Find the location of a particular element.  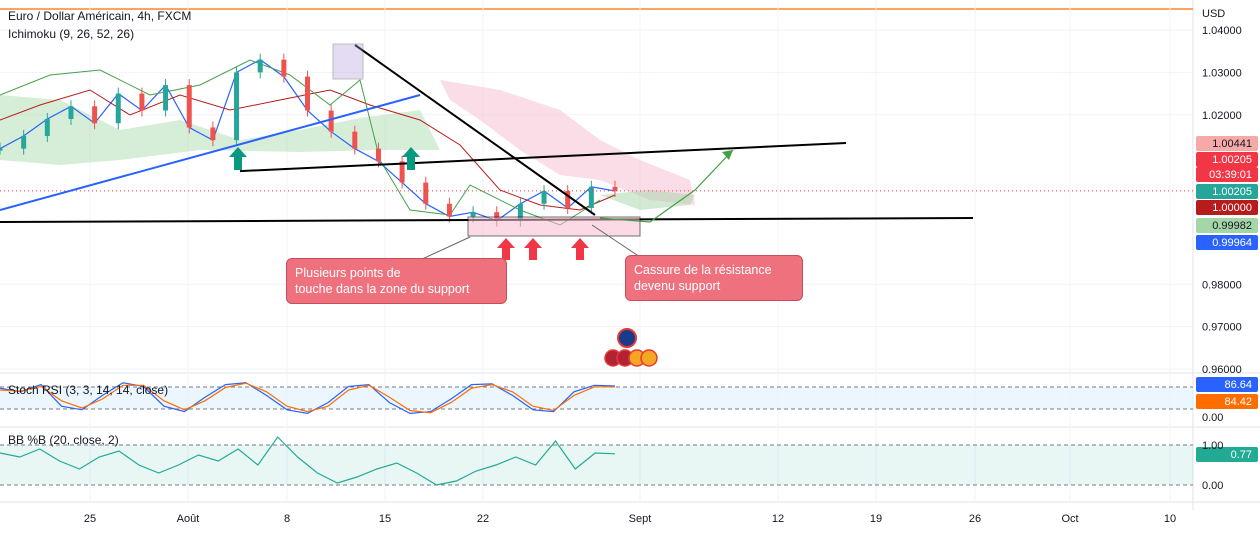

projection-arrow-head is located at coordinates (727, 155).